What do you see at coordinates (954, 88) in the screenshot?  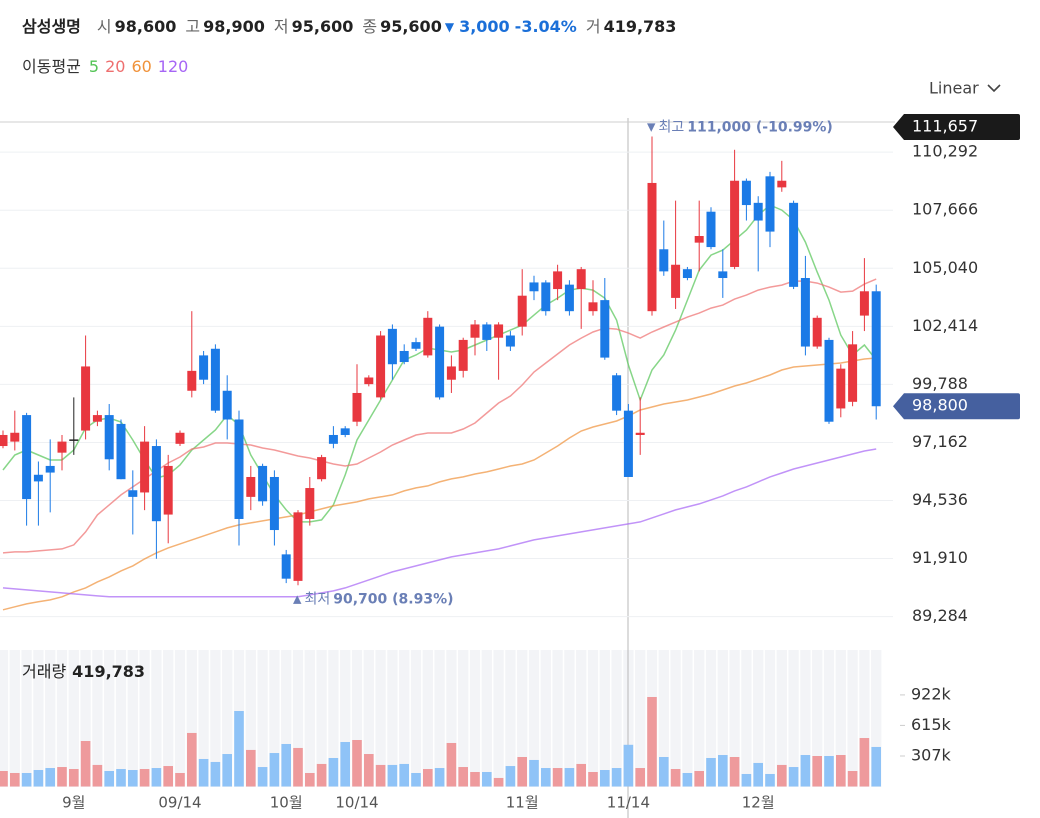 I see `scale-label: Linear` at bounding box center [954, 88].